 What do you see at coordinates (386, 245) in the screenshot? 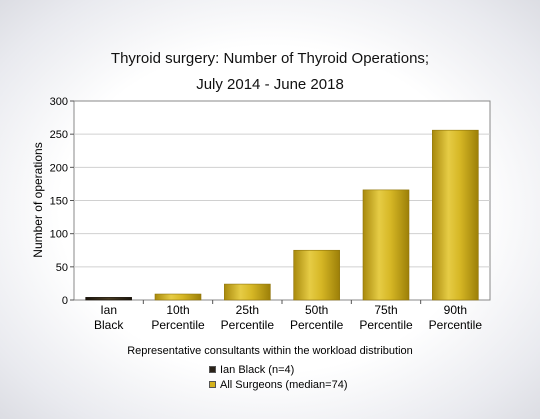
I see `bar-75th-percentile` at bounding box center [386, 245].